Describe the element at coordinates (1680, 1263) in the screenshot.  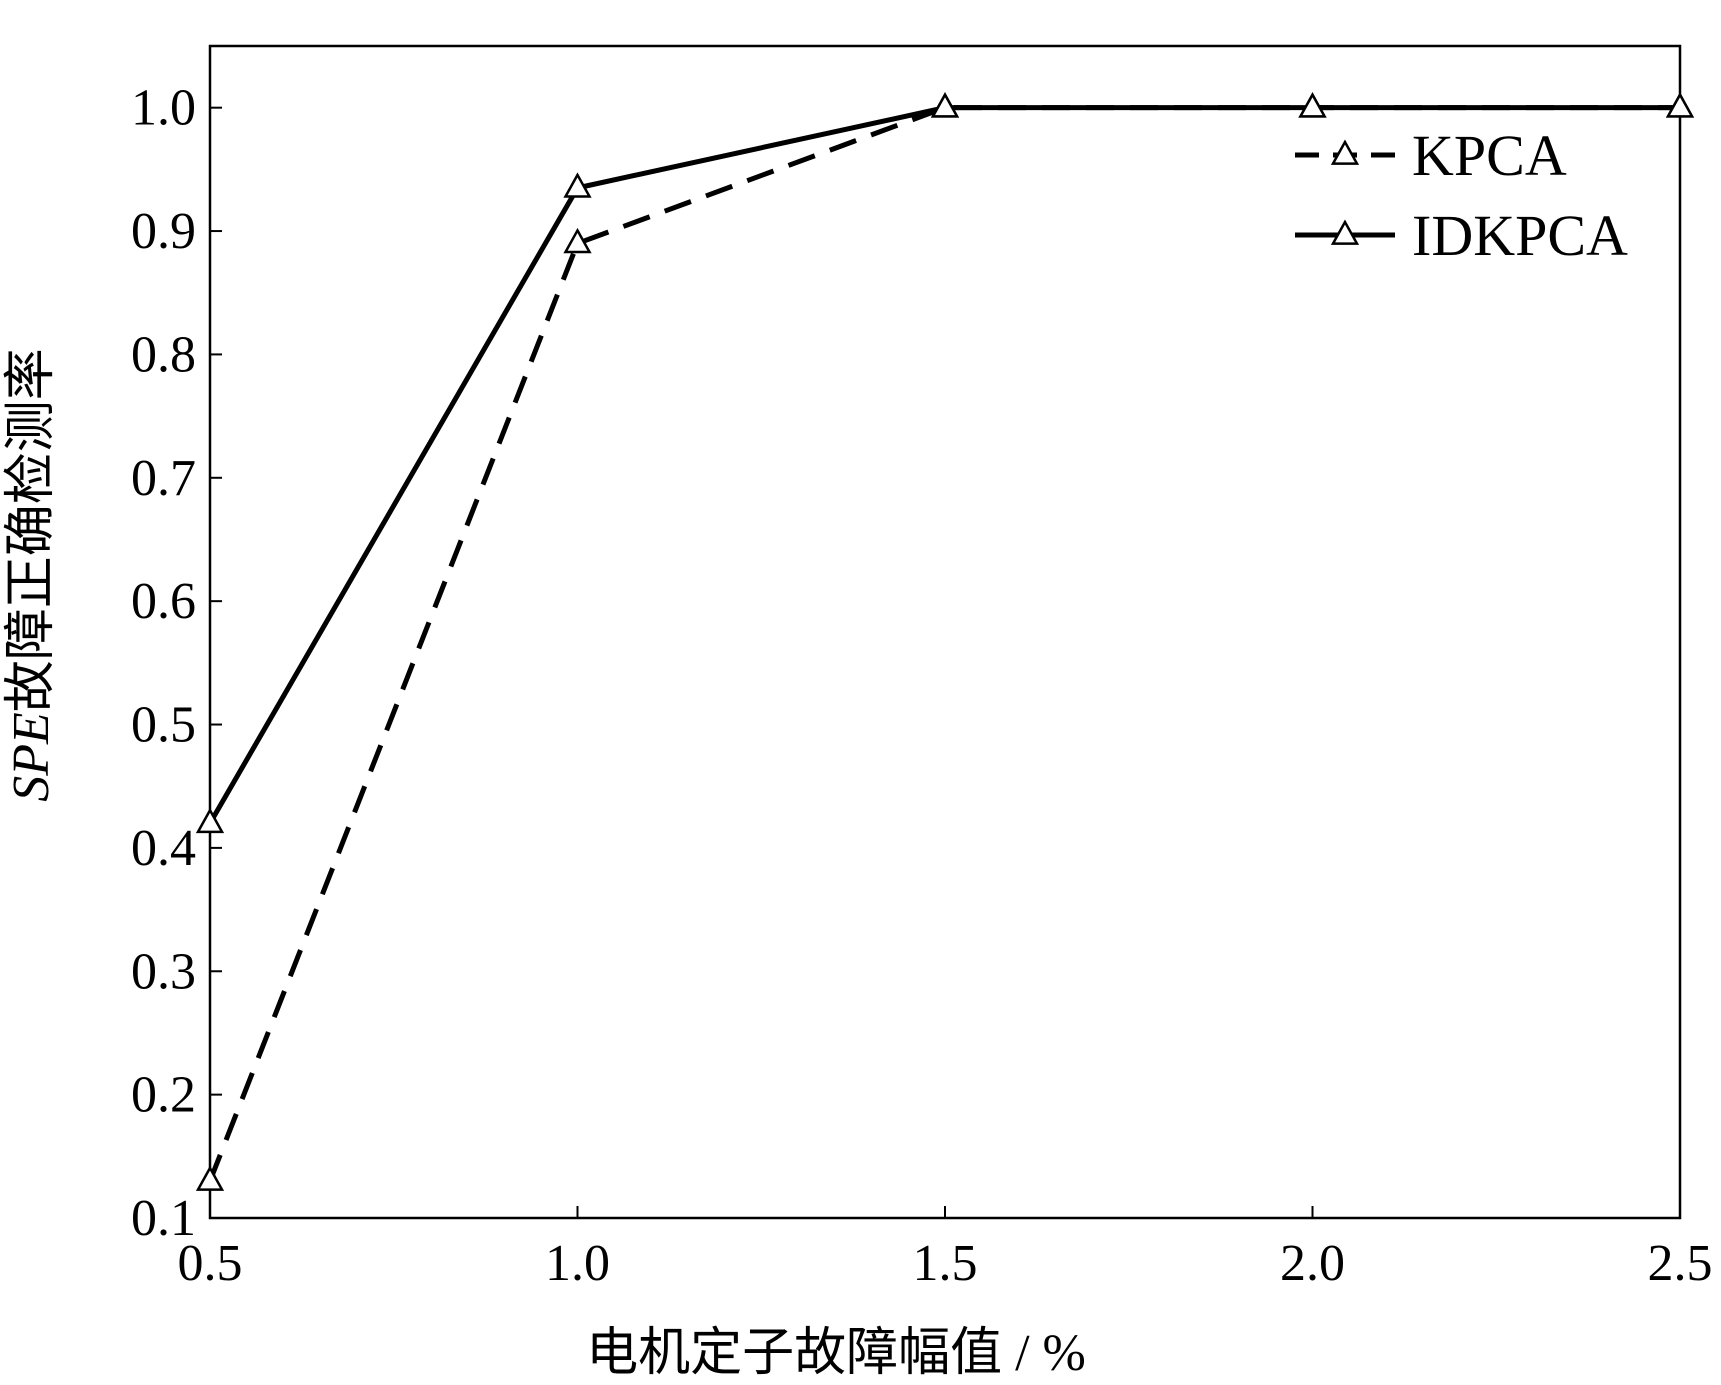
I see `x-tick-label: 2.5` at that location.